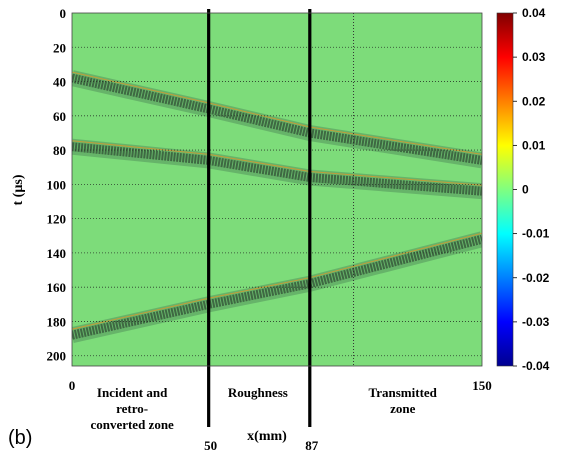  I want to click on colorbar-tick-label: 0.03, so click(534, 57).